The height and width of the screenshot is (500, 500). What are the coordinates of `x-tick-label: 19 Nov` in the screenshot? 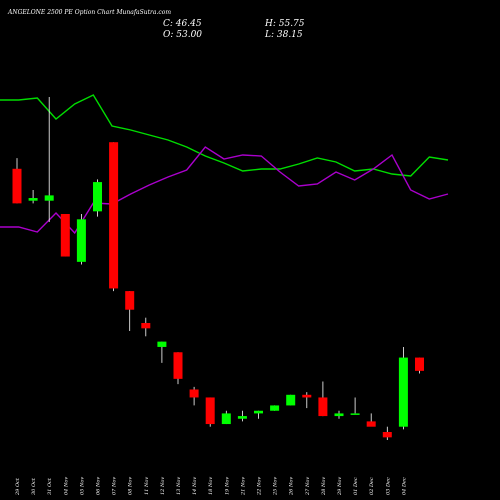 It's located at (227, 486).